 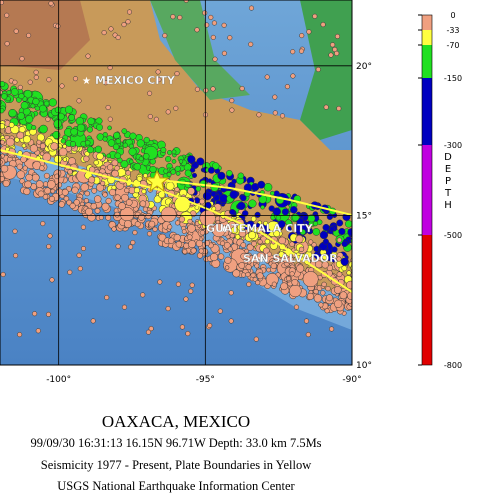 I want to click on caption-title: OAXACA, MEXICO, so click(x=176, y=421).